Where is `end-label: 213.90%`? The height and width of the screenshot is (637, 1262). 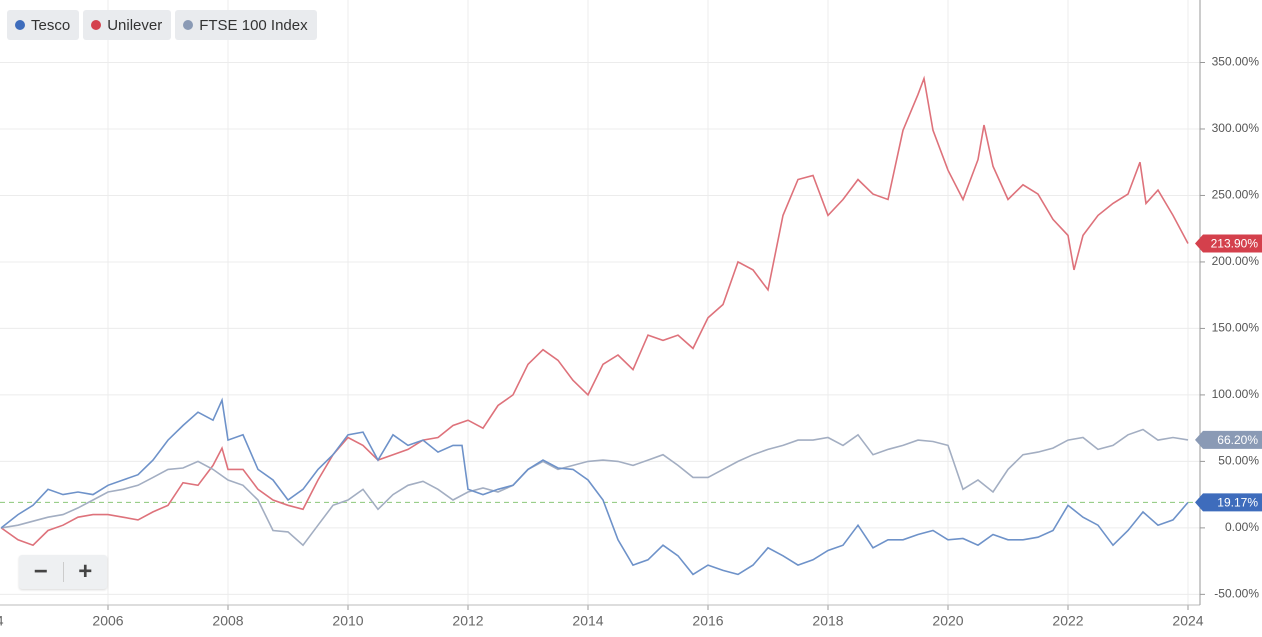 end-label: 213.90% is located at coordinates (1235, 244).